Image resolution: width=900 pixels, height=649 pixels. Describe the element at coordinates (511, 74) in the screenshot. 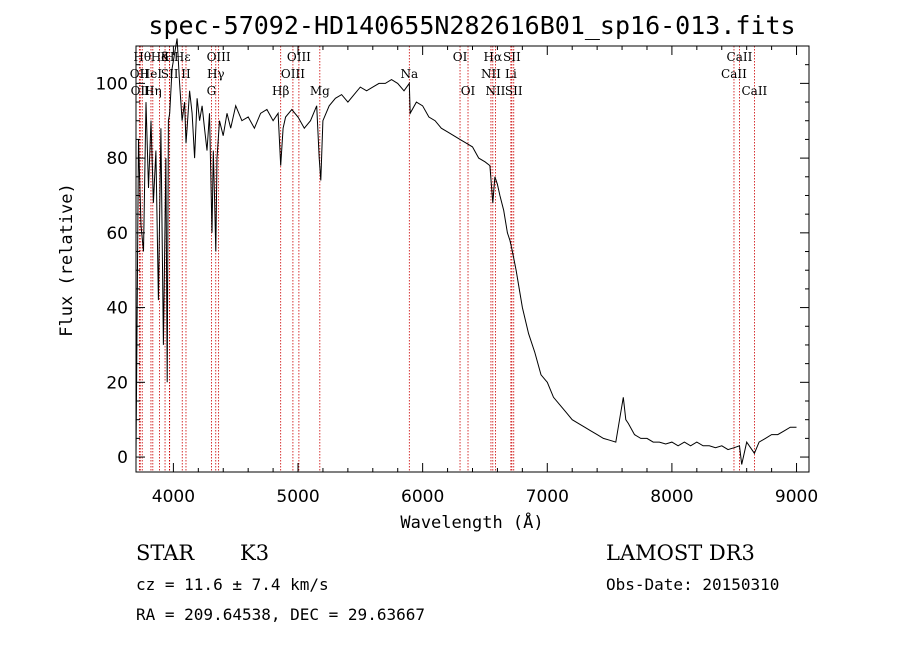

I see `line-label-24: Li` at that location.